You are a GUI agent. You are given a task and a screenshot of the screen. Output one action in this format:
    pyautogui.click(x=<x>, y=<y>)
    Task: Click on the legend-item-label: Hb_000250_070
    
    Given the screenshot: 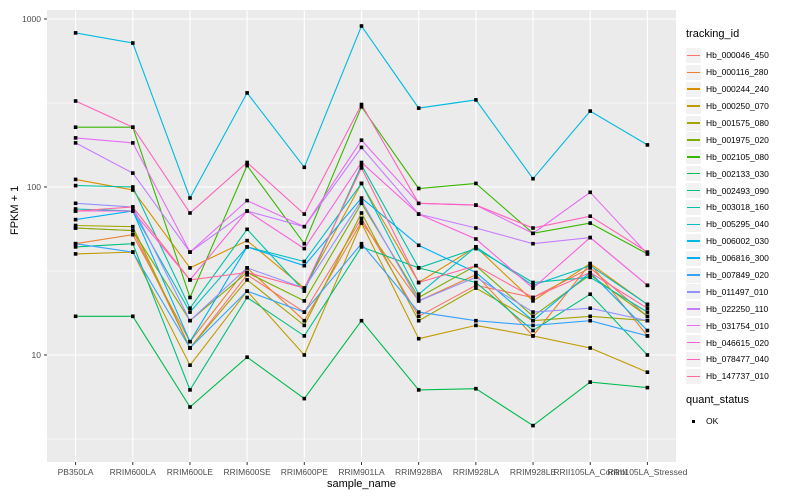 What is the action you would take?
    pyautogui.click(x=737, y=106)
    